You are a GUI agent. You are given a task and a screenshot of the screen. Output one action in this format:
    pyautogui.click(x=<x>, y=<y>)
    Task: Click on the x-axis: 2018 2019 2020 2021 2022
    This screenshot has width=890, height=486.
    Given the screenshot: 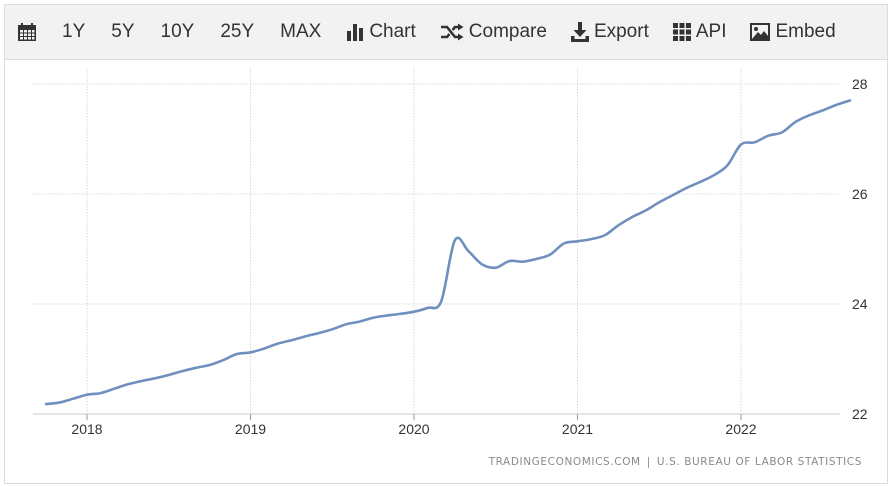 What is the action you would take?
    pyautogui.click(x=413, y=429)
    